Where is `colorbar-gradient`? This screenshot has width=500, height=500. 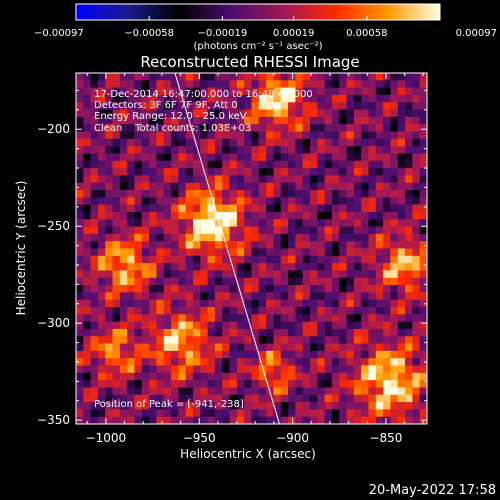 colorbar-gradient is located at coordinates (258, 12).